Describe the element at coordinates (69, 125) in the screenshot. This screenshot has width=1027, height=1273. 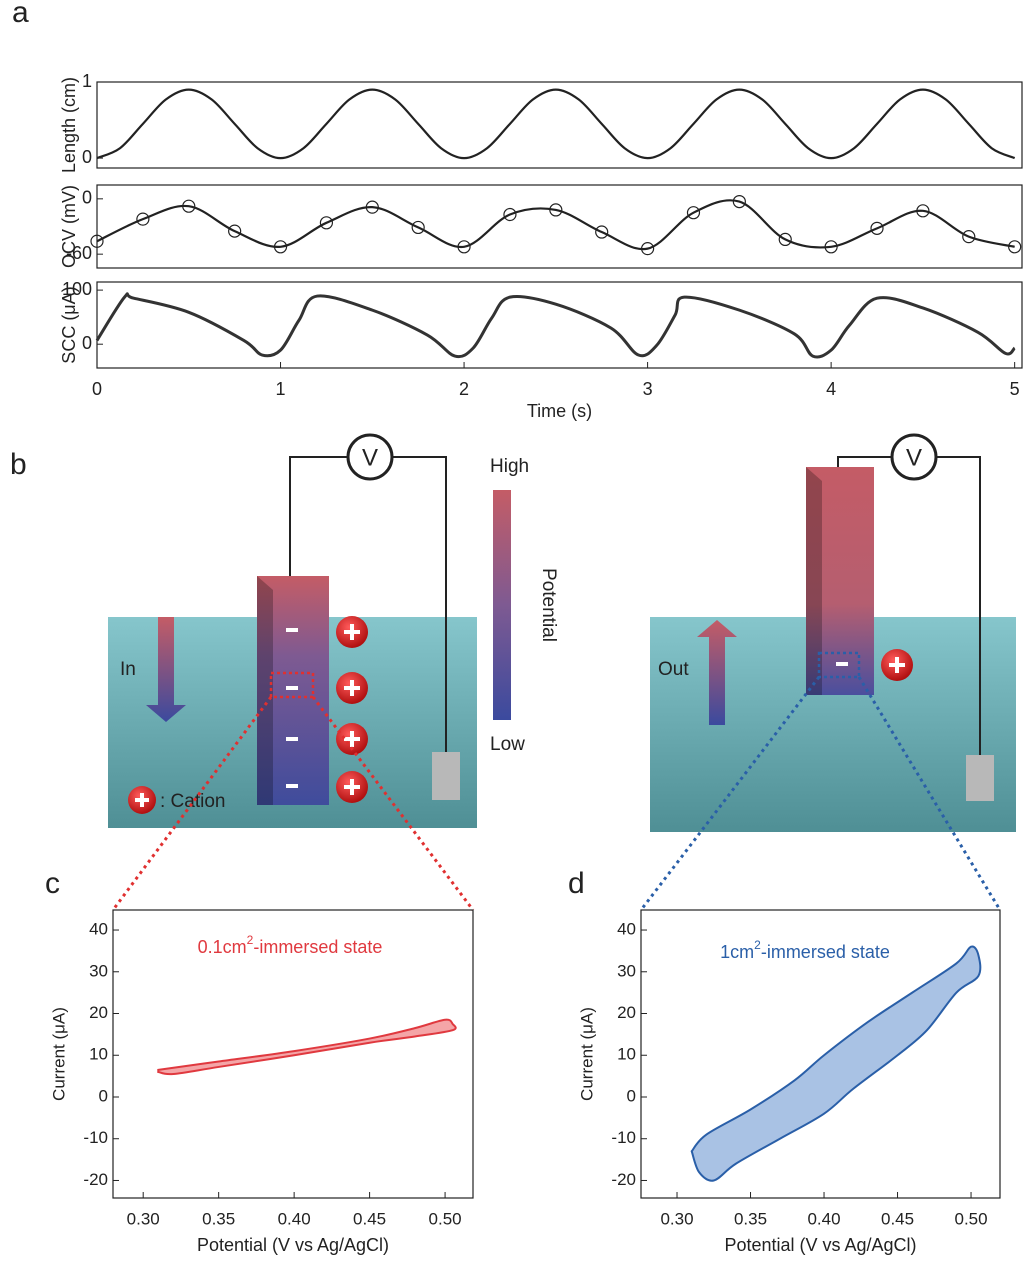
I see `y-axis-label: Length (cm)` at that location.